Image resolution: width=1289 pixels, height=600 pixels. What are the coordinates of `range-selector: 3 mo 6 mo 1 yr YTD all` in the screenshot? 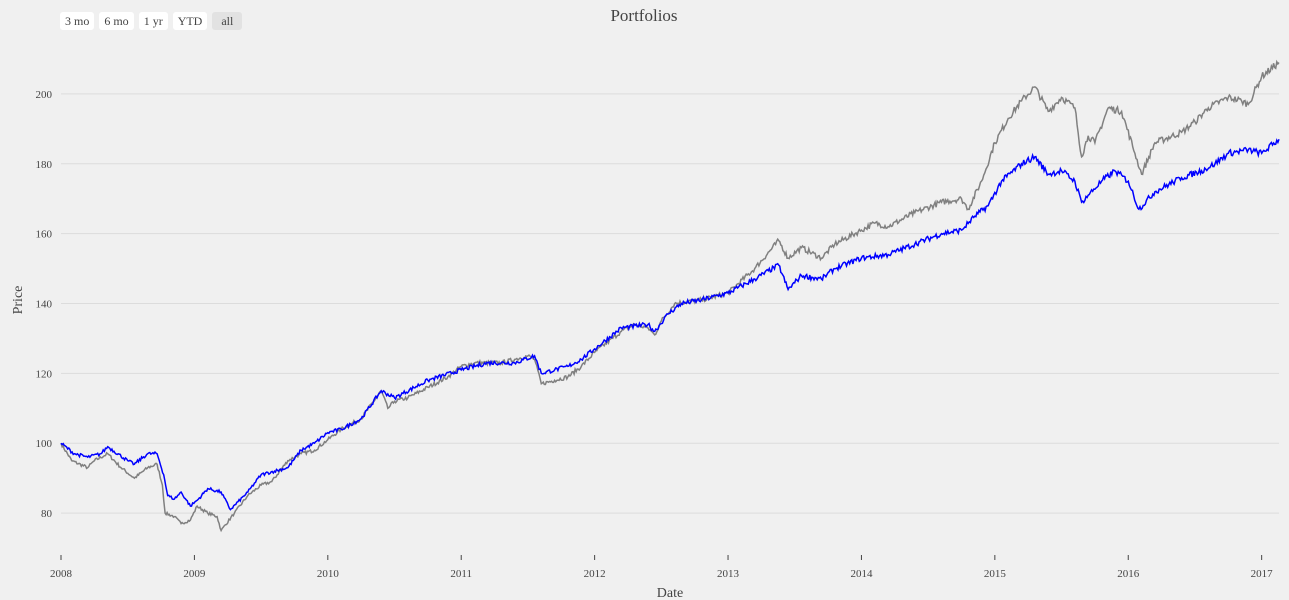 It's located at (151, 21).